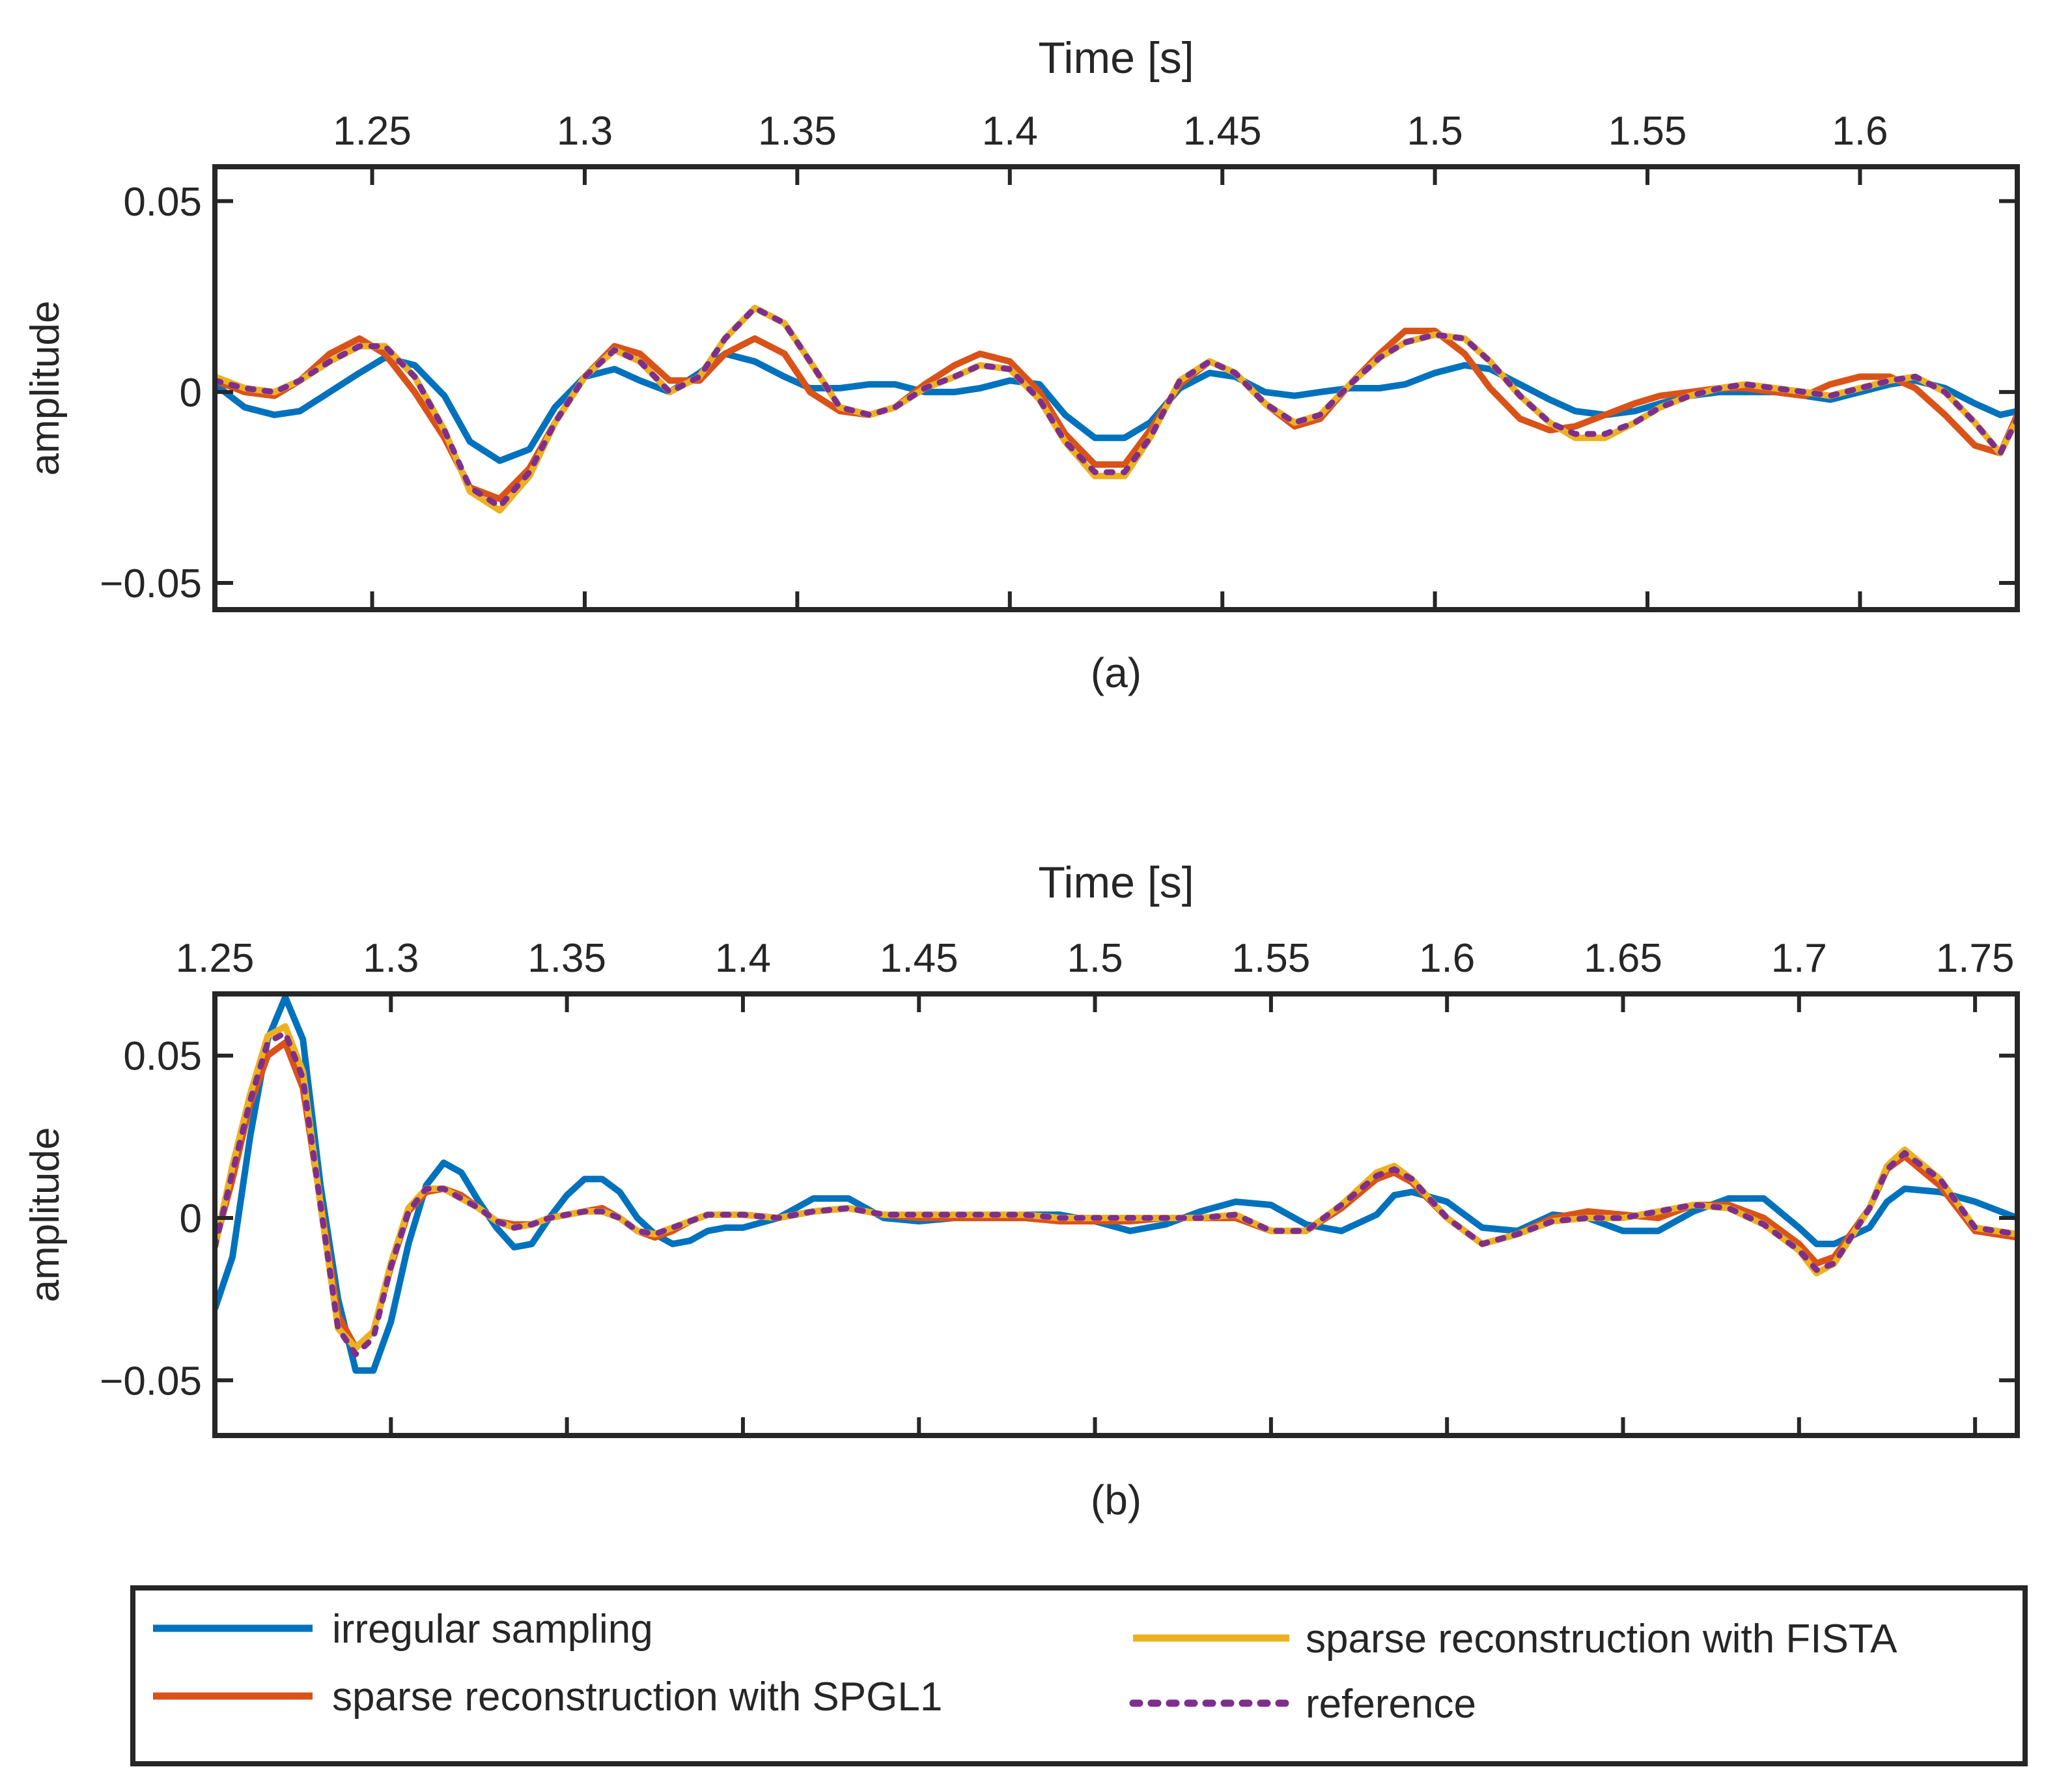  I want to click on legend-label-fista: sparse reconstruction with FISTA, so click(1602, 1639).